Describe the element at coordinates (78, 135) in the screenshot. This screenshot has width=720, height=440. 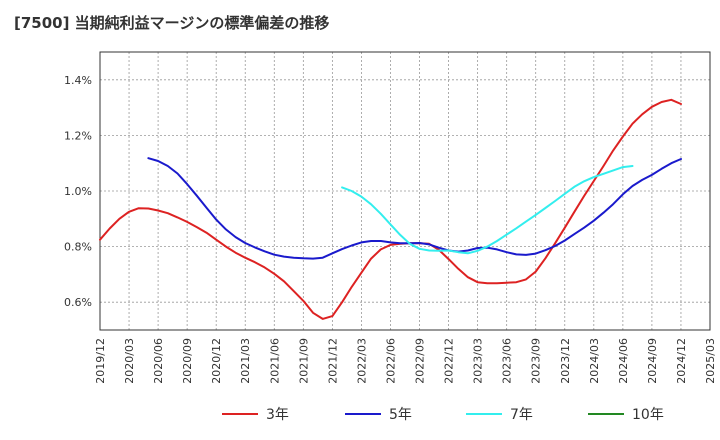
I see `y-tick-label: 1.2%` at that location.